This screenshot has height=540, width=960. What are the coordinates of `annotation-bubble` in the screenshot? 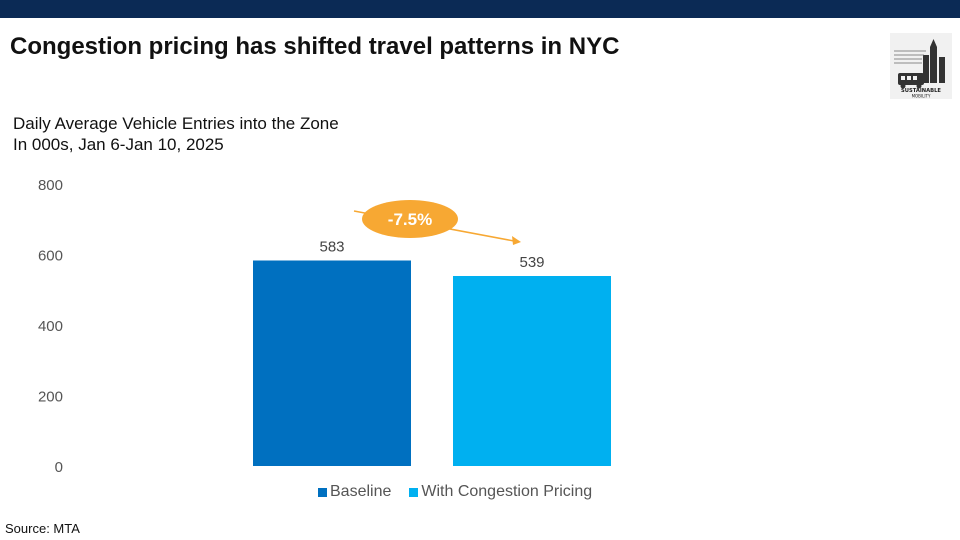 It's located at (410, 219).